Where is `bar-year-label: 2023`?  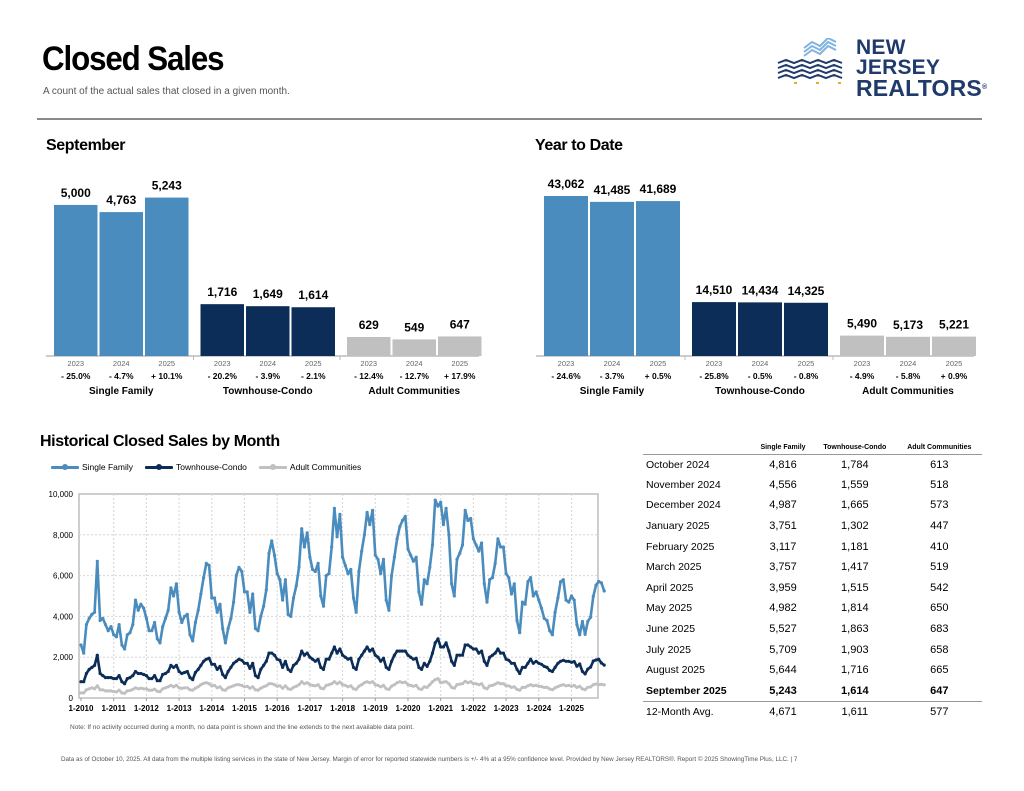
bar-year-label: 2023 is located at coordinates (862, 363).